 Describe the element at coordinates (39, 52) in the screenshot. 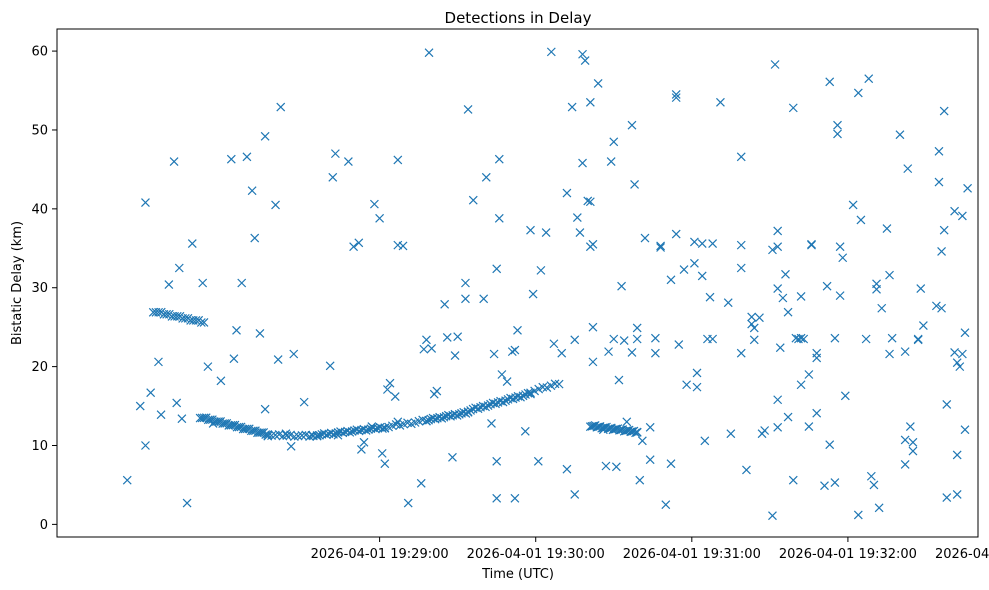

I see `y-tick-label: 60` at that location.